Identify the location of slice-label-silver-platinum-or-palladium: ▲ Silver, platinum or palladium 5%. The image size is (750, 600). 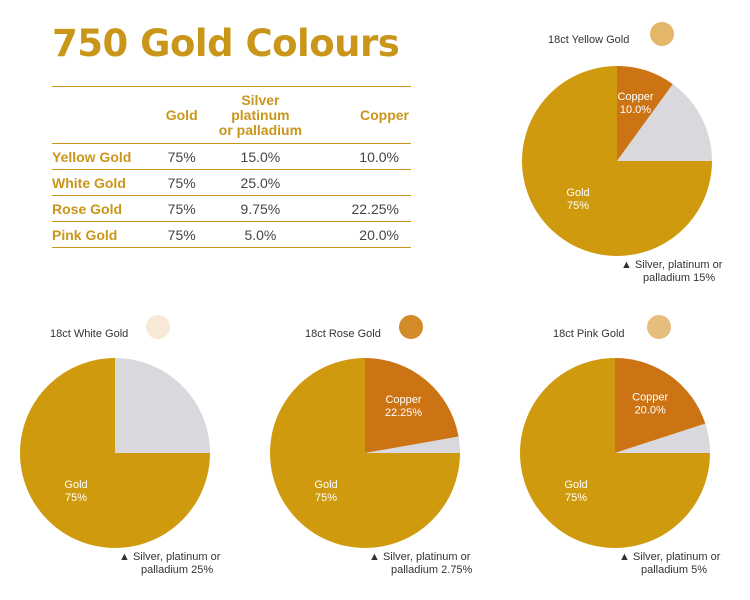
(670, 563).